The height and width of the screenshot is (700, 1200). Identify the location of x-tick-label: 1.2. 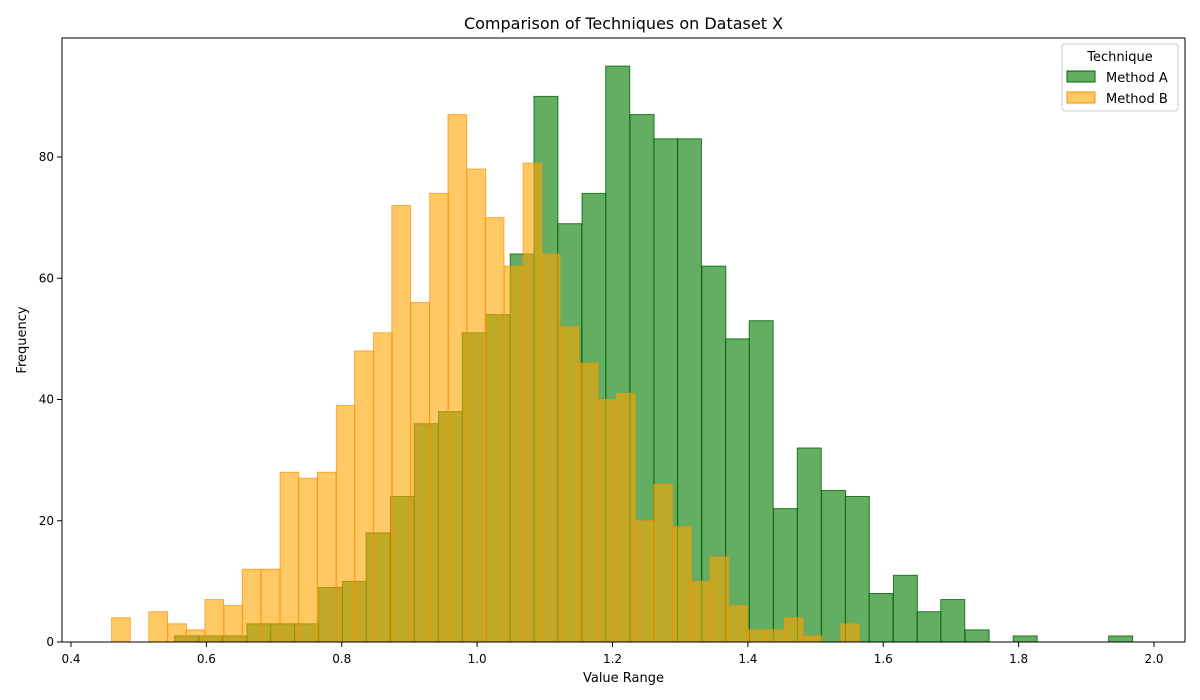
(612, 659).